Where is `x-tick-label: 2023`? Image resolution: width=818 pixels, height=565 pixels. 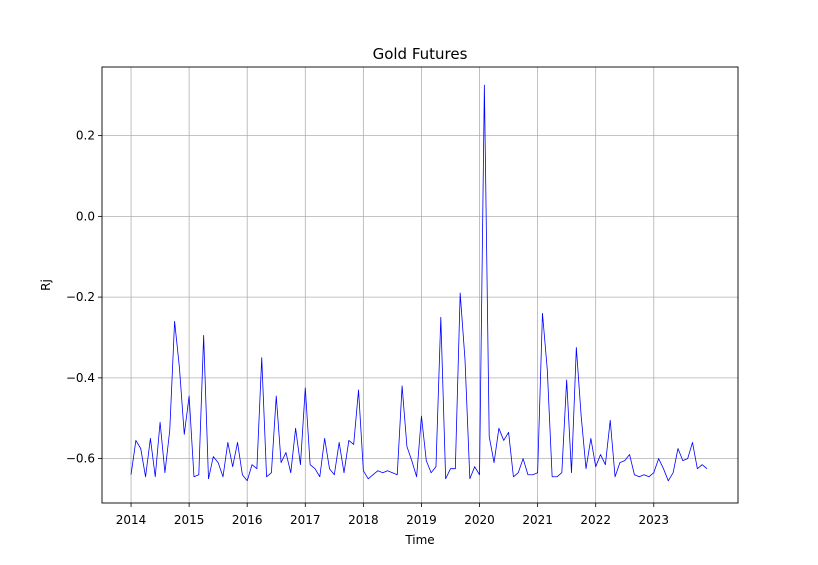 x-tick-label: 2023 is located at coordinates (654, 520).